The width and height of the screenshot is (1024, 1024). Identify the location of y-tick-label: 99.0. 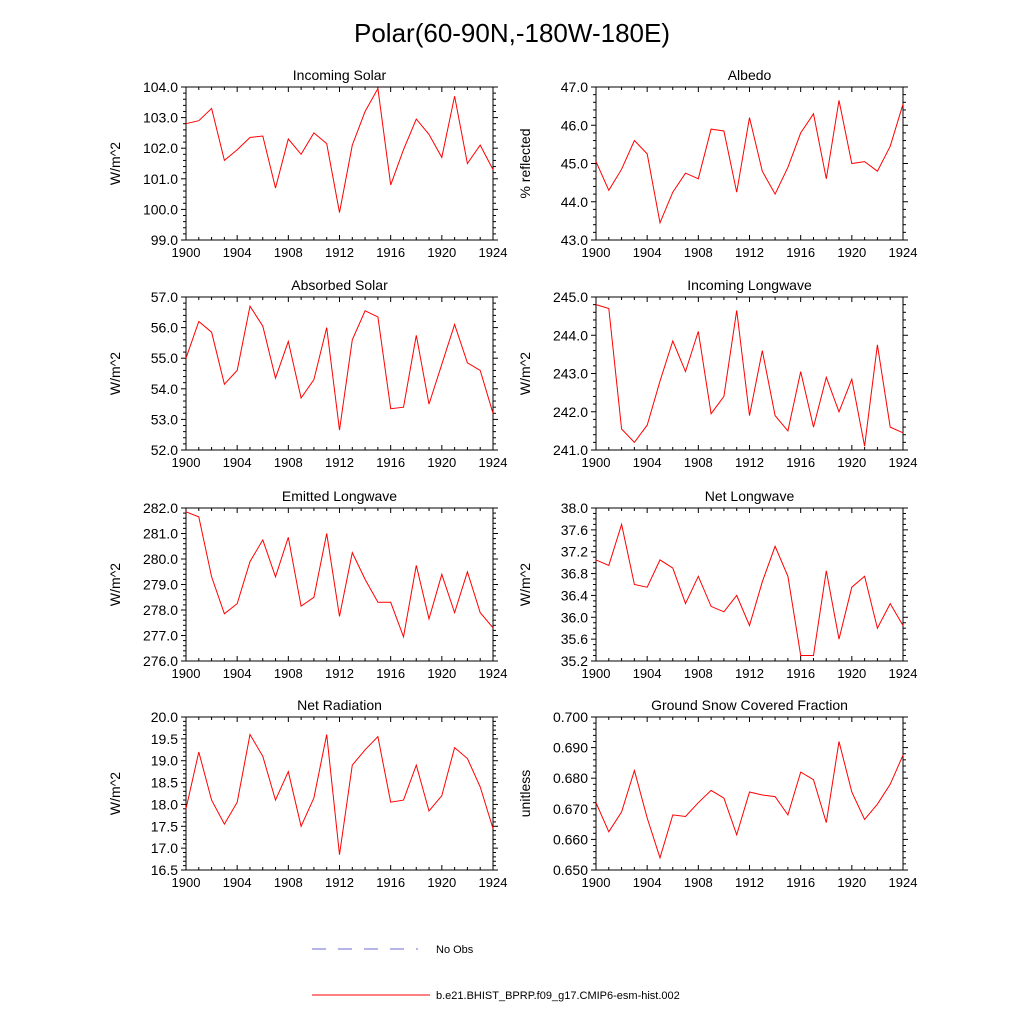
(164, 240).